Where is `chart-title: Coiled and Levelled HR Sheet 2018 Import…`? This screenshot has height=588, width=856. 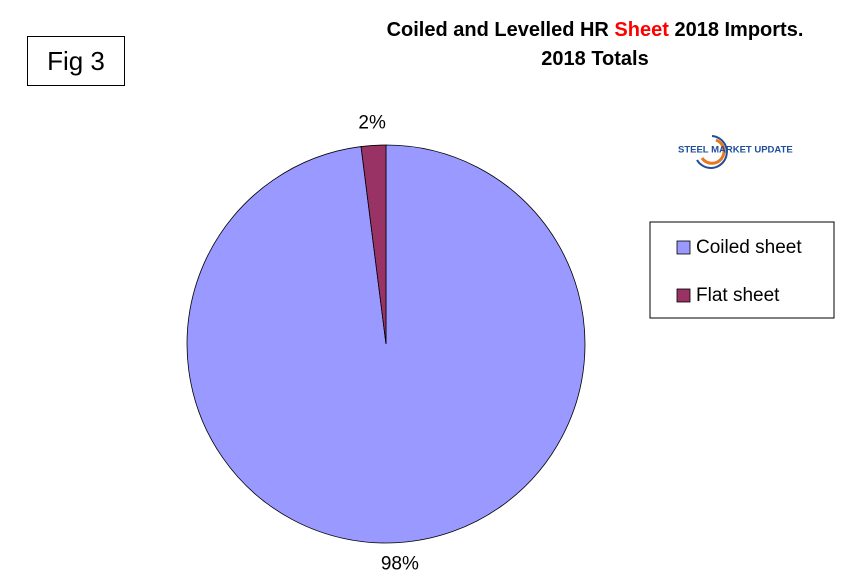
chart-title: Coiled and Levelled HR Sheet 2018 Import… is located at coordinates (578, 45).